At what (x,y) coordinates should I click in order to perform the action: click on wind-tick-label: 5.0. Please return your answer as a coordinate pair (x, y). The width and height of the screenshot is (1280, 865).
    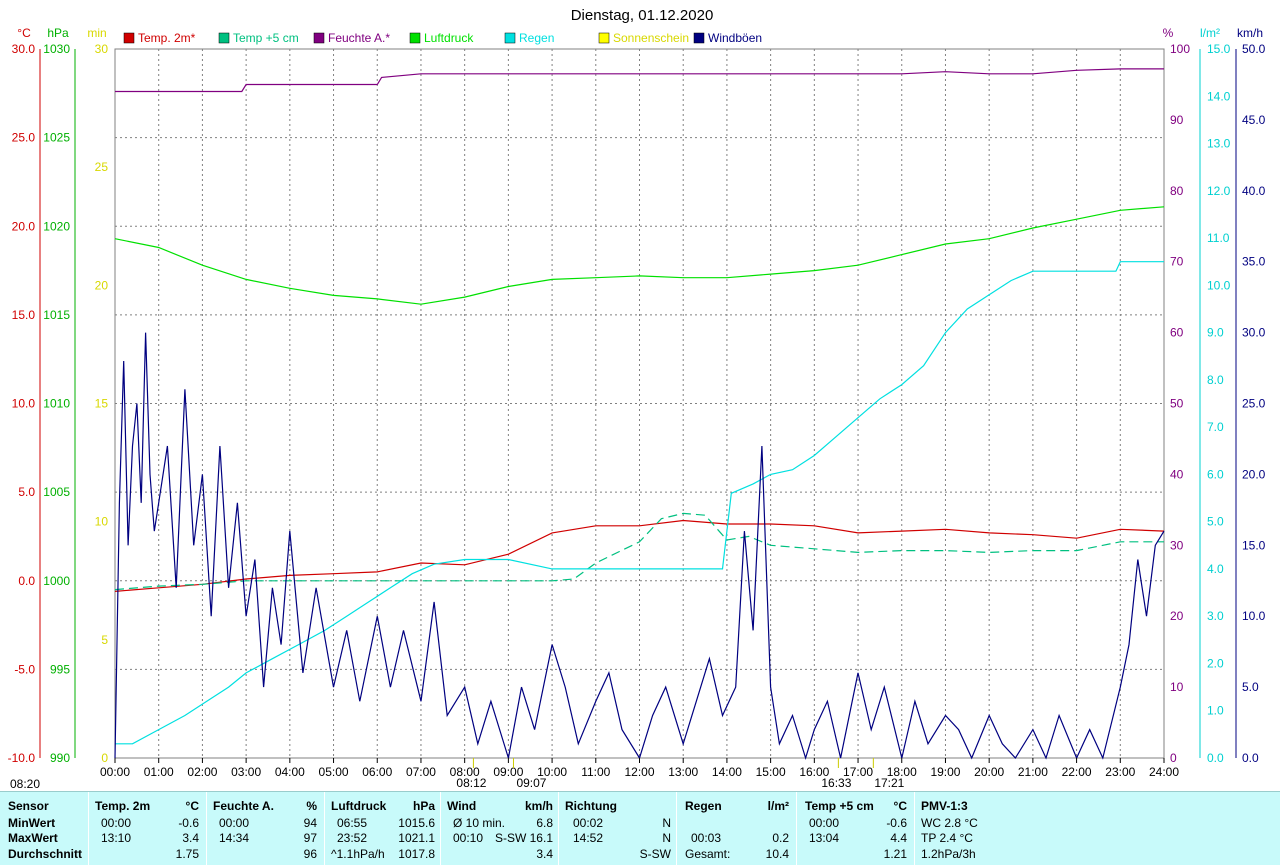
    Looking at the image, I should click on (1250, 687).